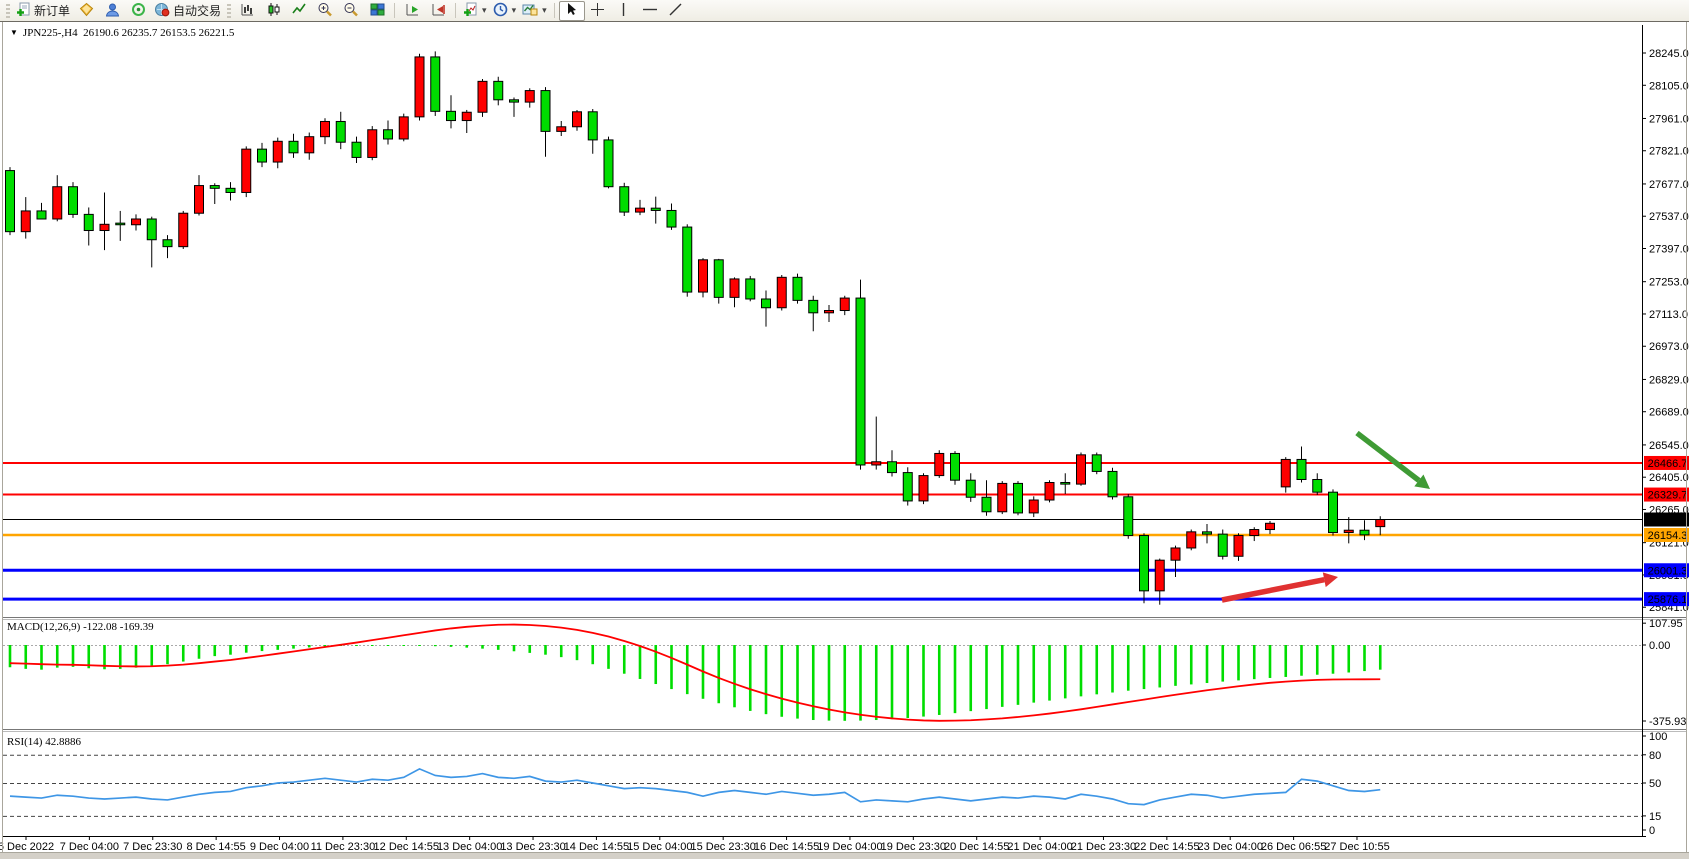  Describe the element at coordinates (571, 10) in the screenshot. I see `cursor-tool-button` at that location.